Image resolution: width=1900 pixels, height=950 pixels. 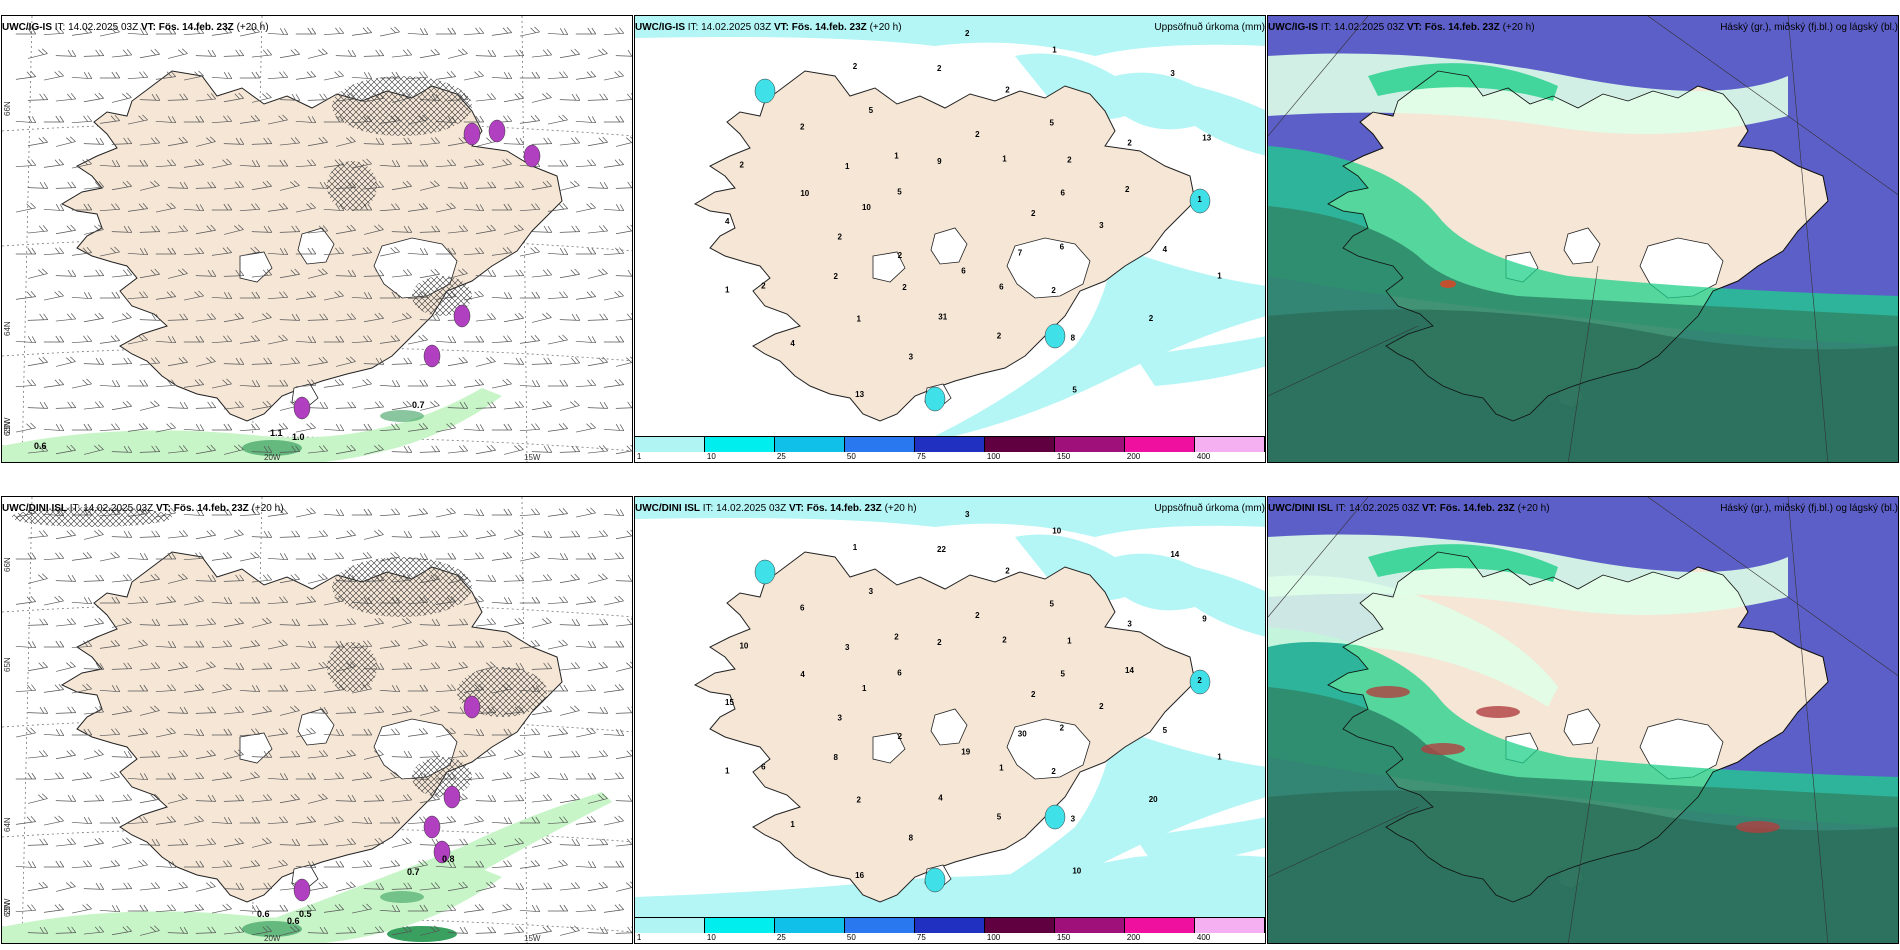 What do you see at coordinates (1200, 201) in the screenshot?
I see `precip-hotspot` at bounding box center [1200, 201].